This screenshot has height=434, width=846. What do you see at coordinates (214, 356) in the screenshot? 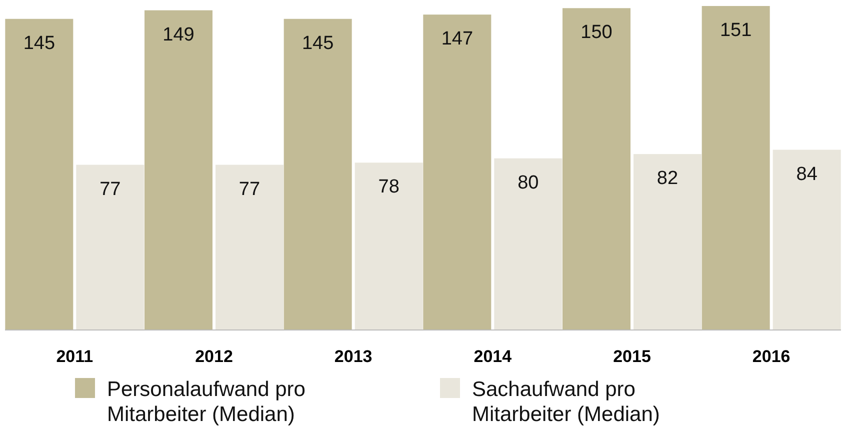
I see `x-tick-label: 2012` at bounding box center [214, 356].